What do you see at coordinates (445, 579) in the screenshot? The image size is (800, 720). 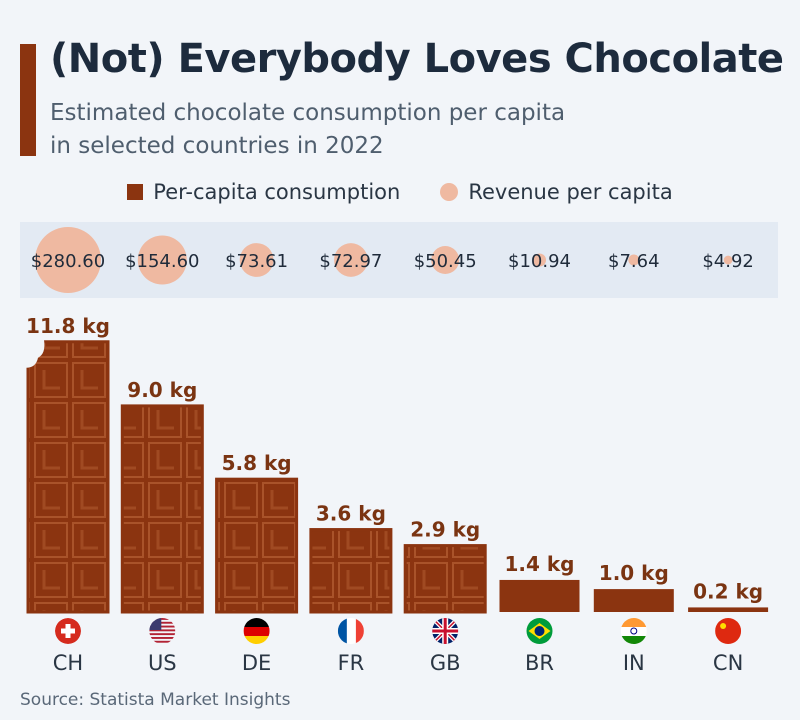 I see `consumption-bar-GB` at bounding box center [445, 579].